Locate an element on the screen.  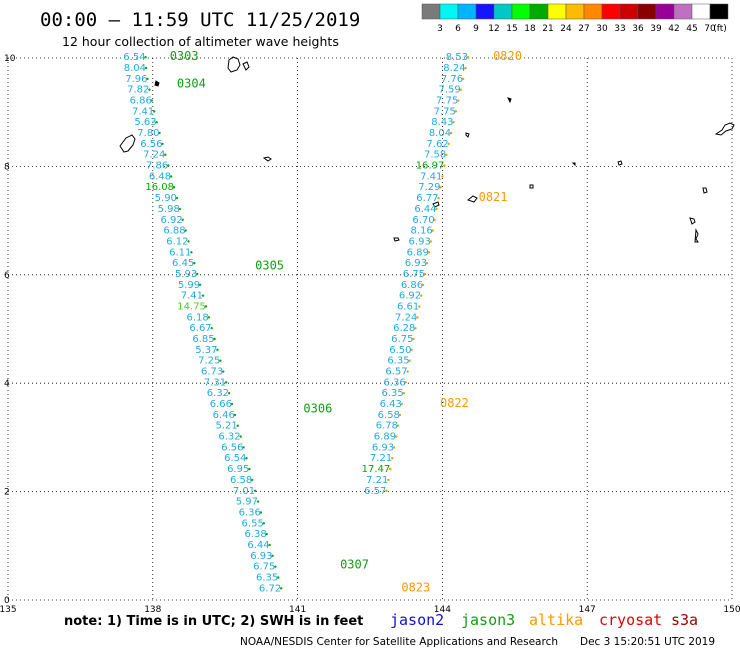
wave-height-label: 7.01 is located at coordinates (244, 491).